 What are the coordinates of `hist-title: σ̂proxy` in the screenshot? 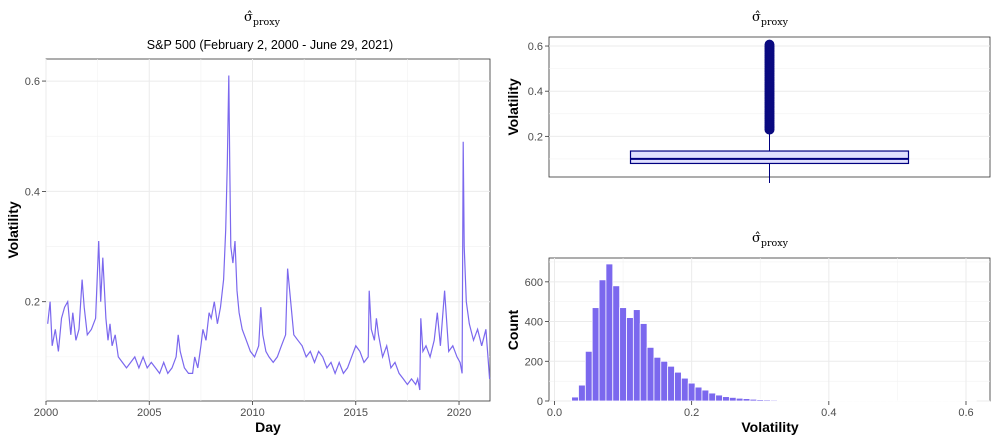 It's located at (770, 240).